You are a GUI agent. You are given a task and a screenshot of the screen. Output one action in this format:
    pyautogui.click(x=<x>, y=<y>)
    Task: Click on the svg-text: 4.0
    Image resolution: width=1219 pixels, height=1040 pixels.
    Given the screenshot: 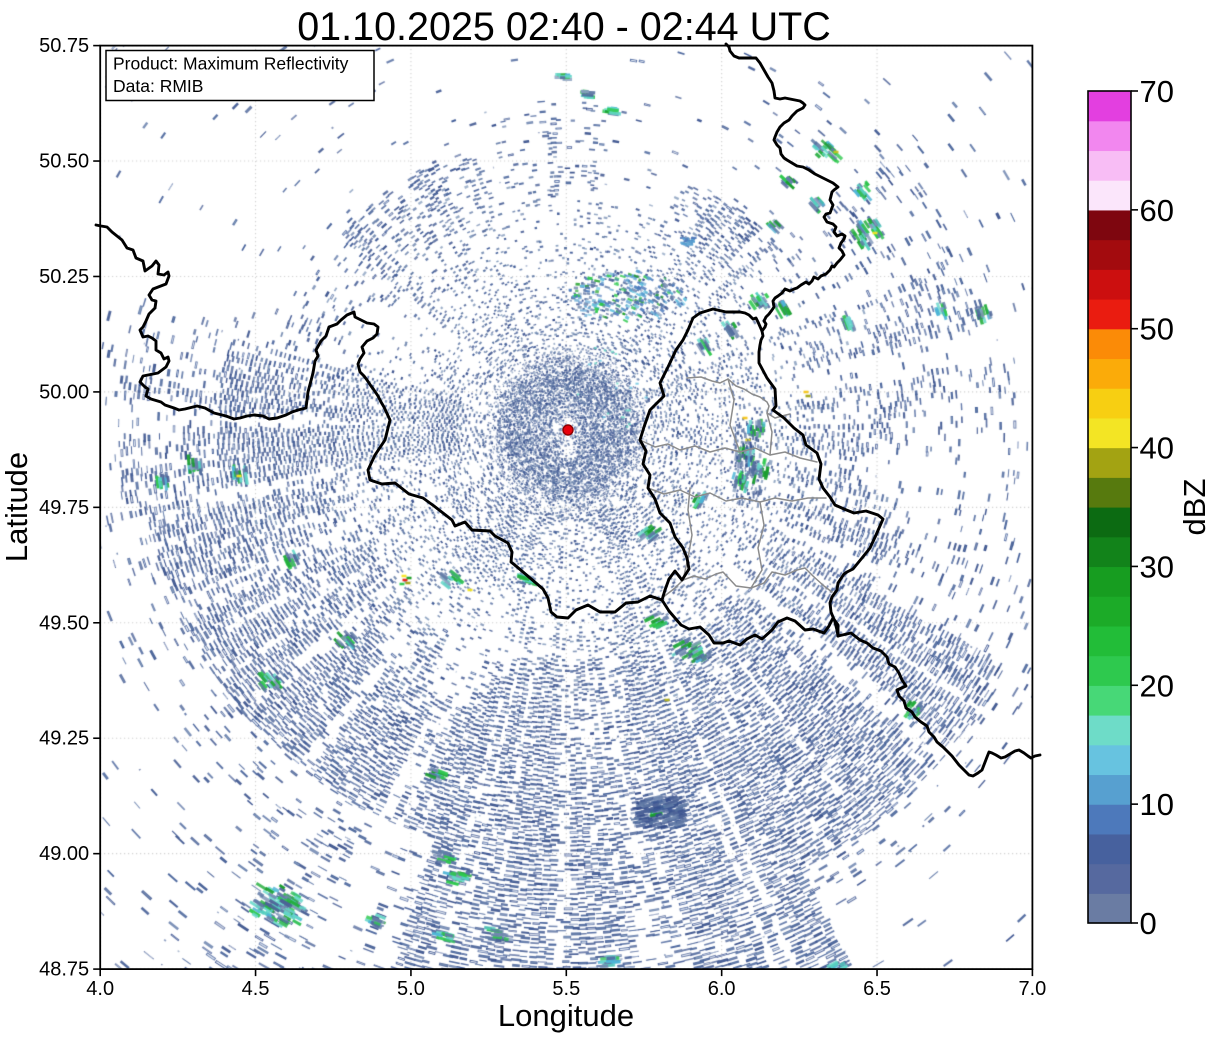 What is the action you would take?
    pyautogui.click(x=100, y=989)
    